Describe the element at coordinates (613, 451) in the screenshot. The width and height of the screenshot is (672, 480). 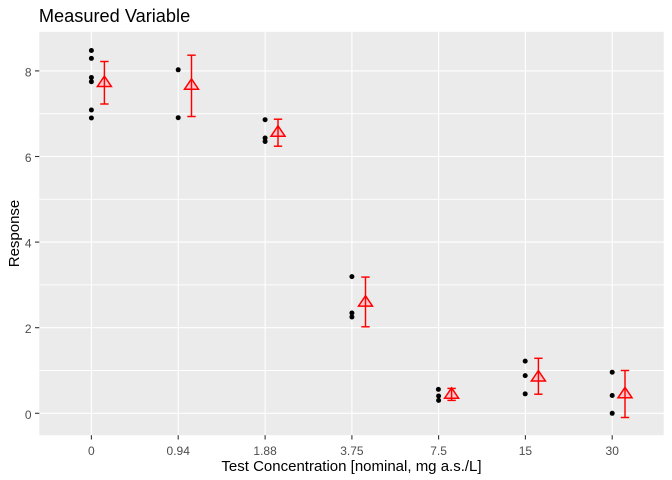
I see `svg-text: 30` at that location.